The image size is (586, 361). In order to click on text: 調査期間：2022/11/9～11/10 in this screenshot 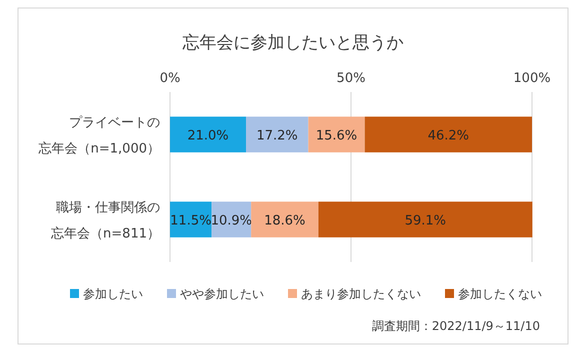, I will do `click(456, 326)`.